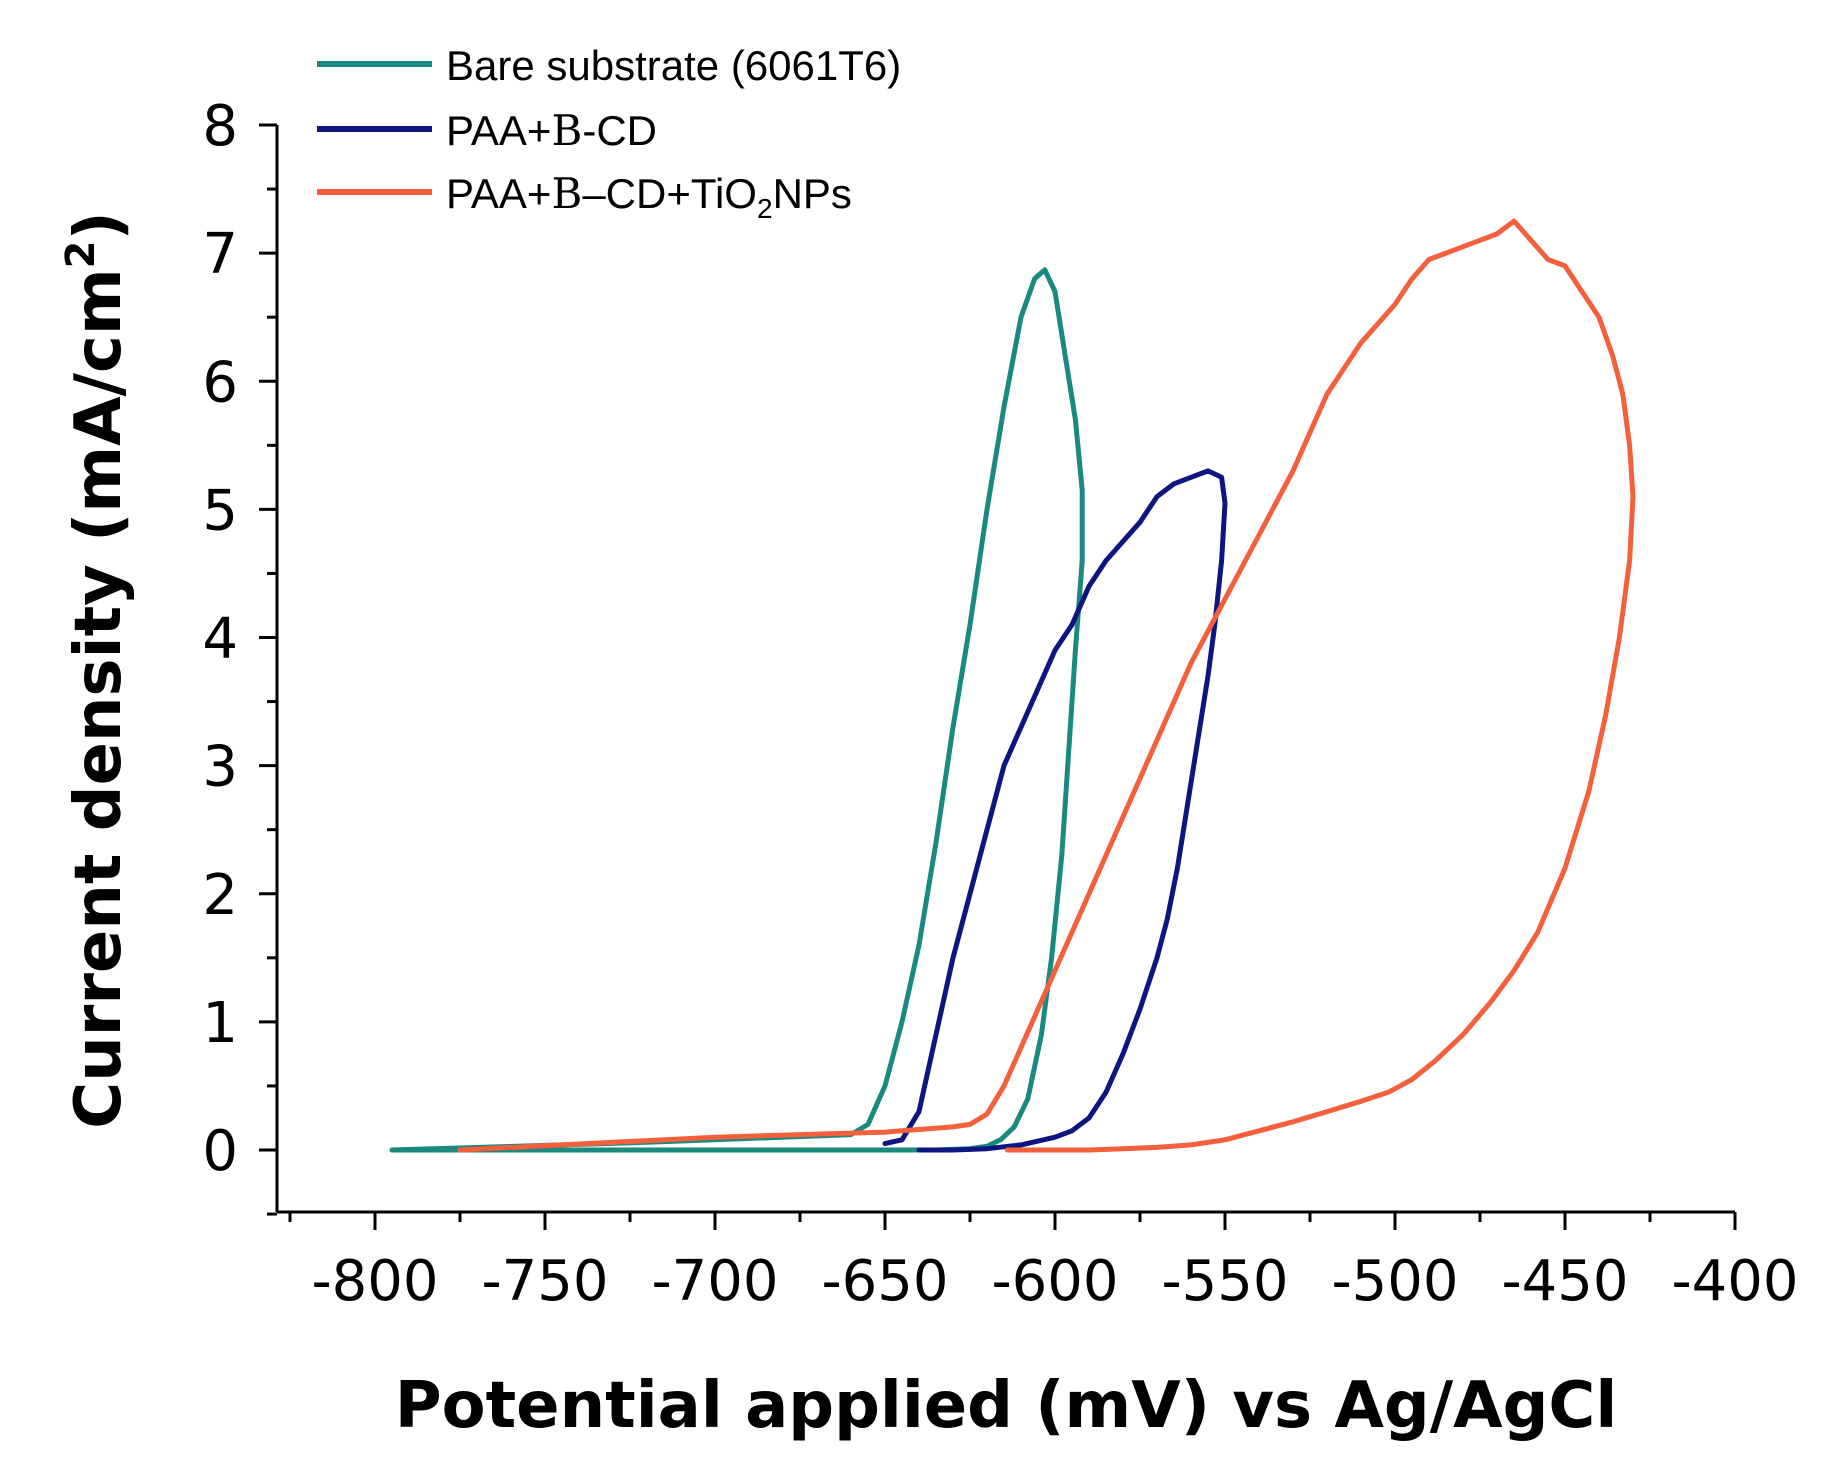 Image resolution: width=1844 pixels, height=1462 pixels. What do you see at coordinates (220, 1023) in the screenshot?
I see `y-tick-label: 1` at bounding box center [220, 1023].